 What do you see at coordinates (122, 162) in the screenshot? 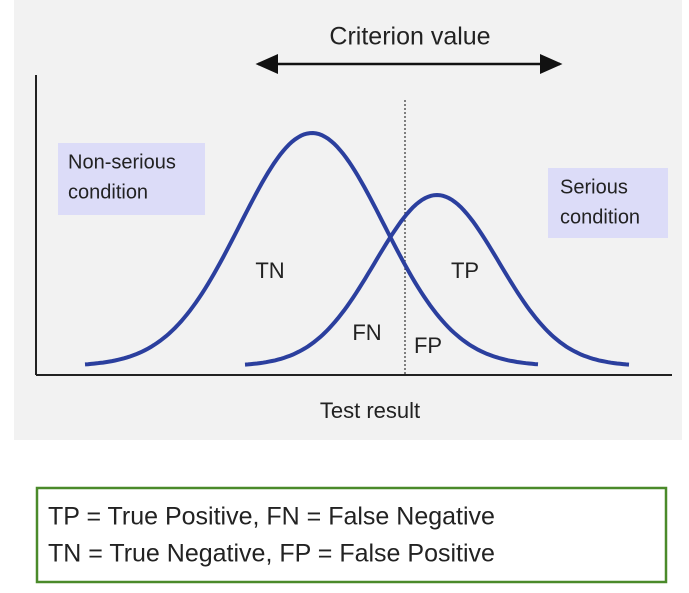
I see `left-label: Non-serious` at bounding box center [122, 162].